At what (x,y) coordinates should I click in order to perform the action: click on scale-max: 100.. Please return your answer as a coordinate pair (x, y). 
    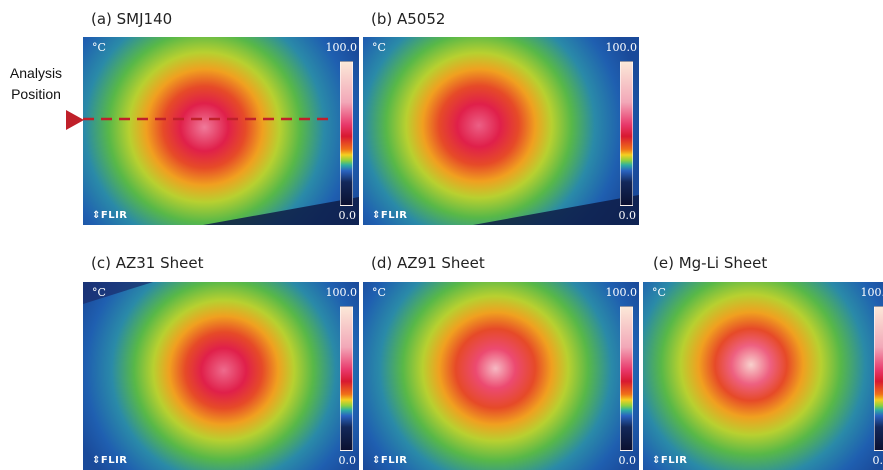
    Looking at the image, I should click on (871, 292).